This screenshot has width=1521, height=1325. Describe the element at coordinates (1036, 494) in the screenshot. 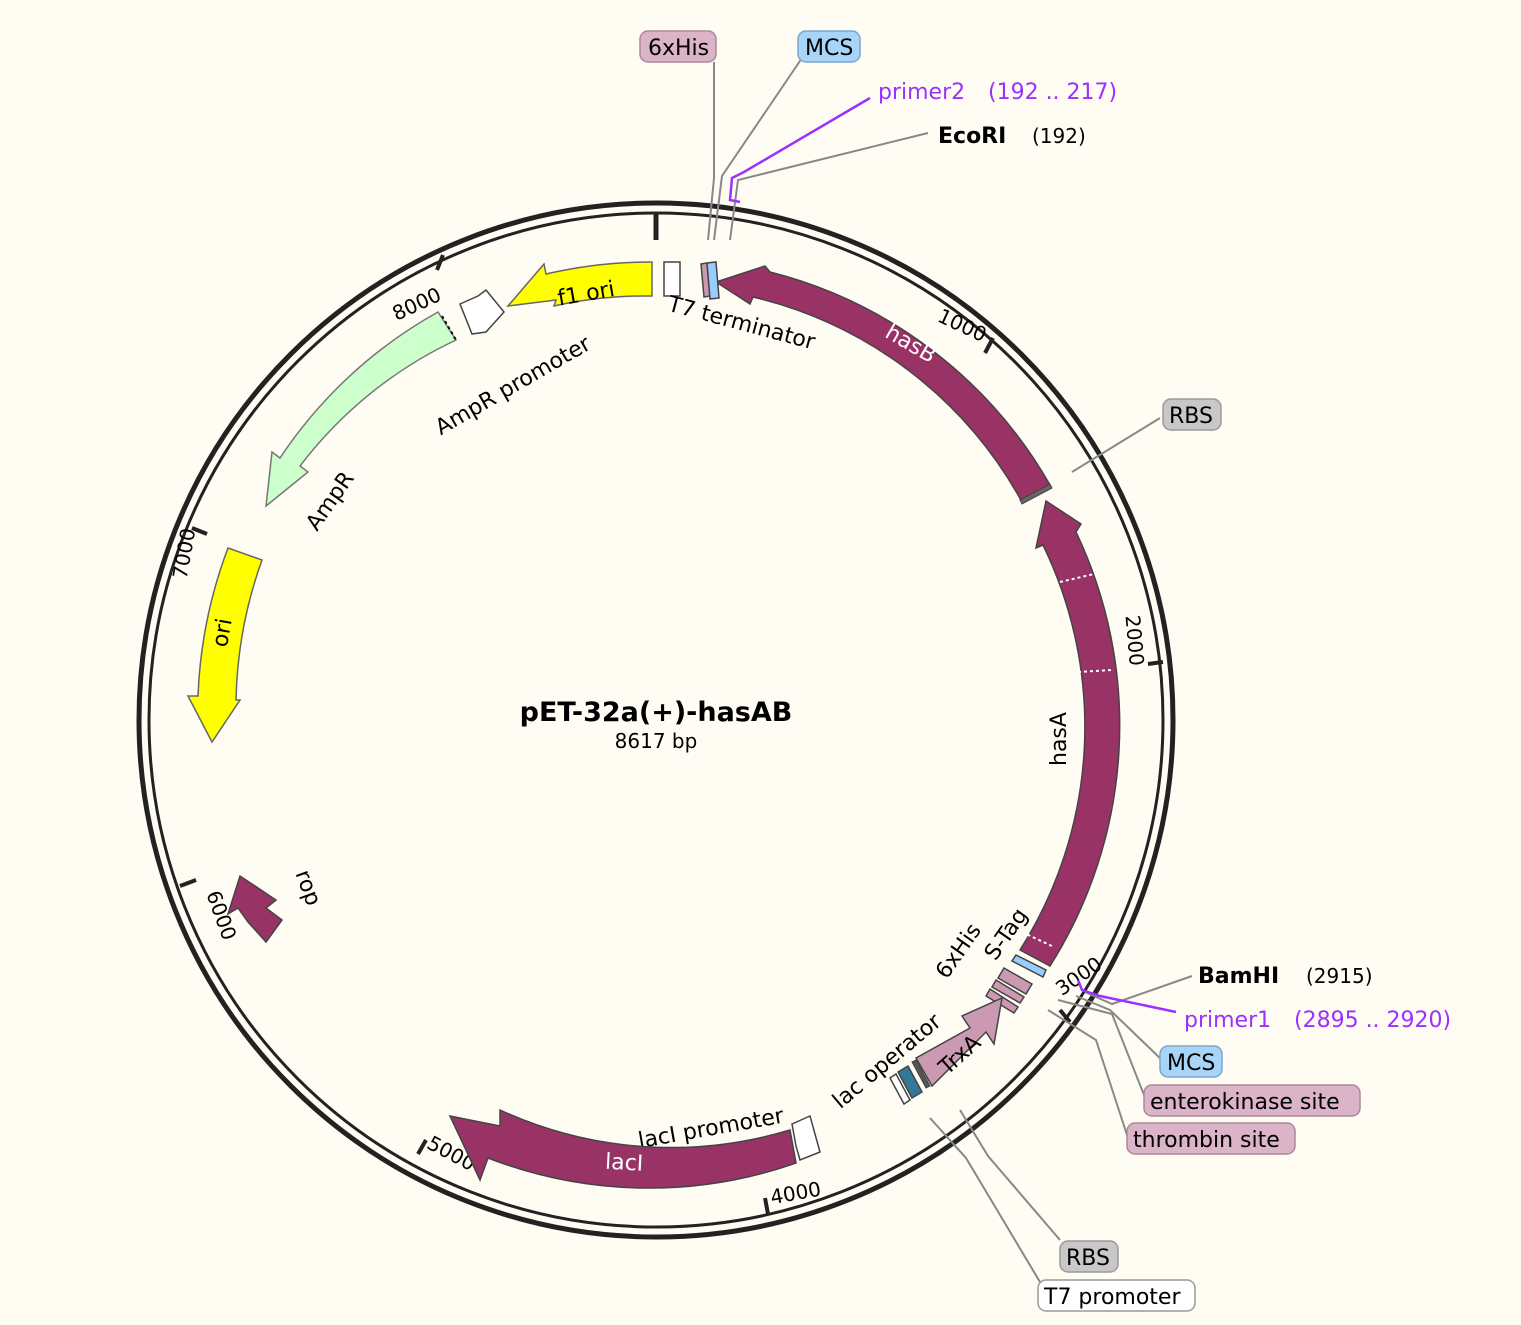

I see `rbs-right-marker` at that location.